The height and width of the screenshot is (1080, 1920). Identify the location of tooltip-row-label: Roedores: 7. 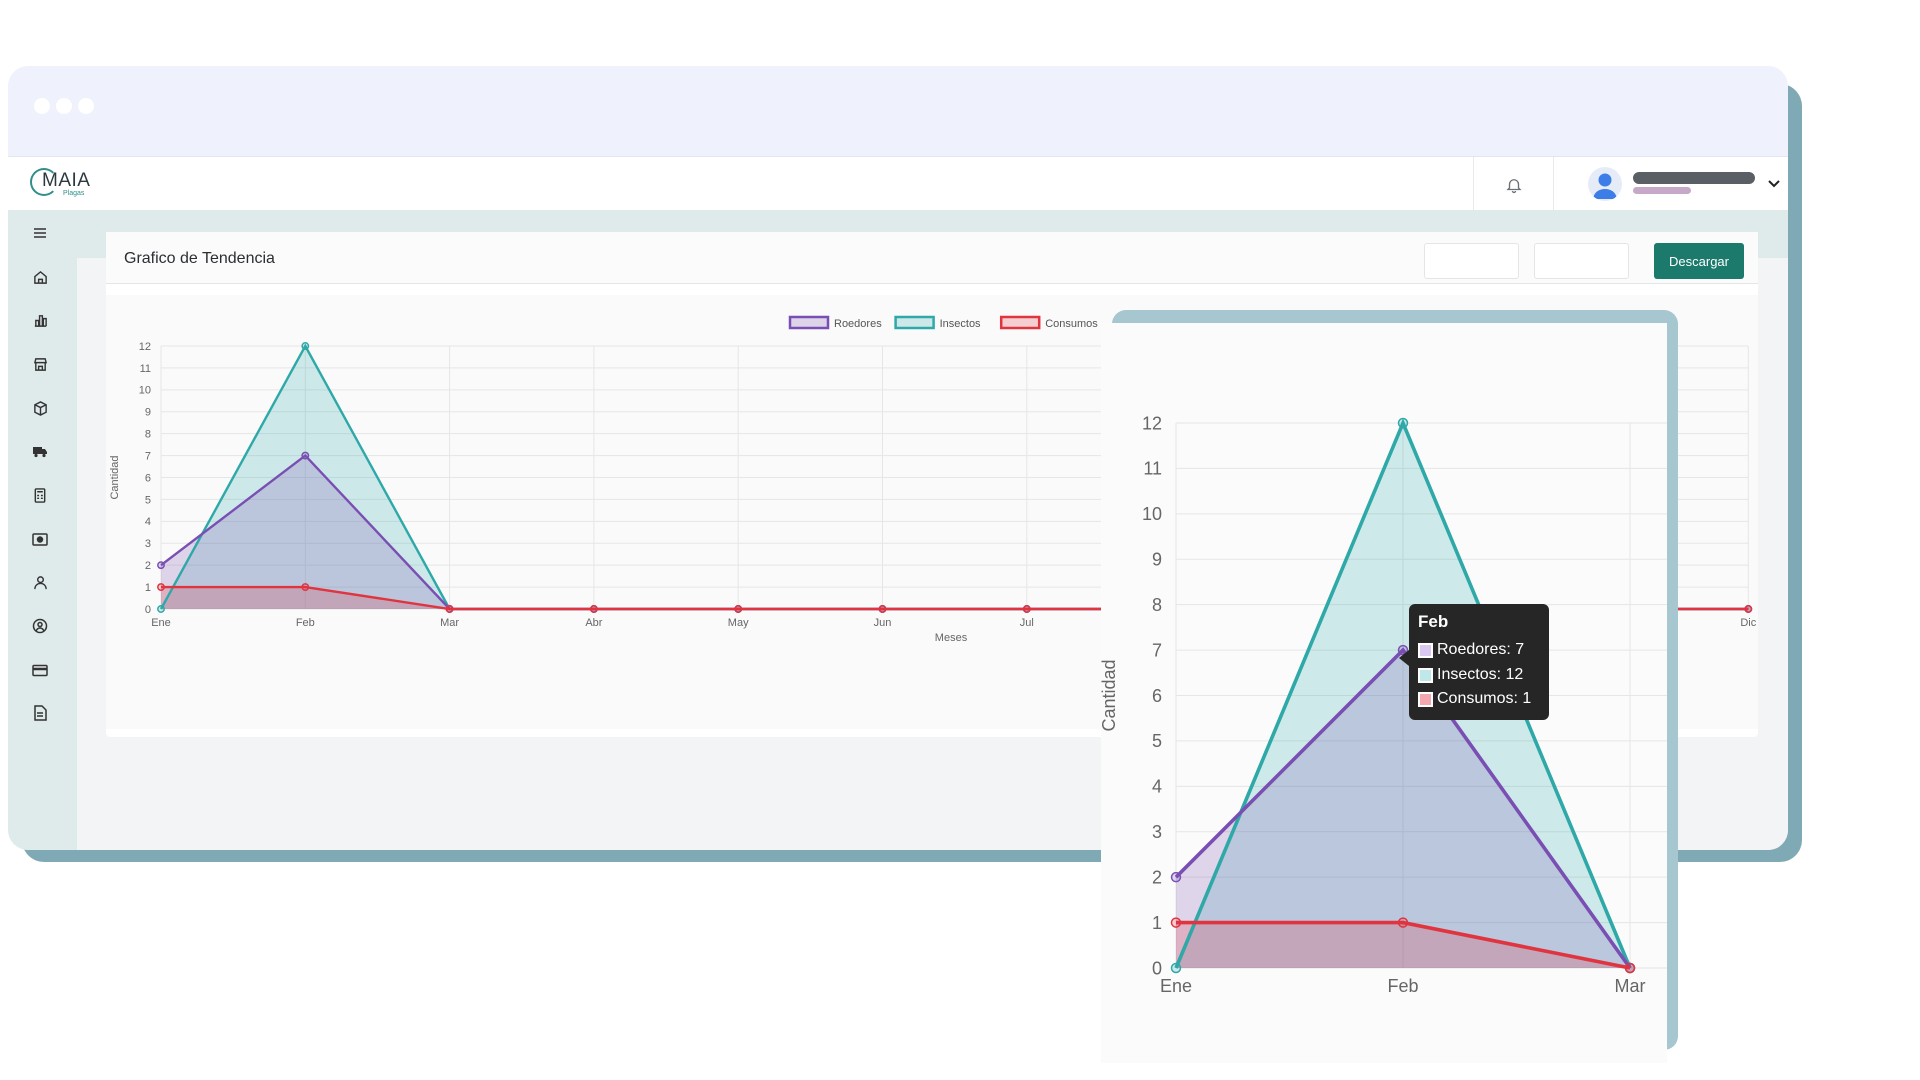
(1481, 649).